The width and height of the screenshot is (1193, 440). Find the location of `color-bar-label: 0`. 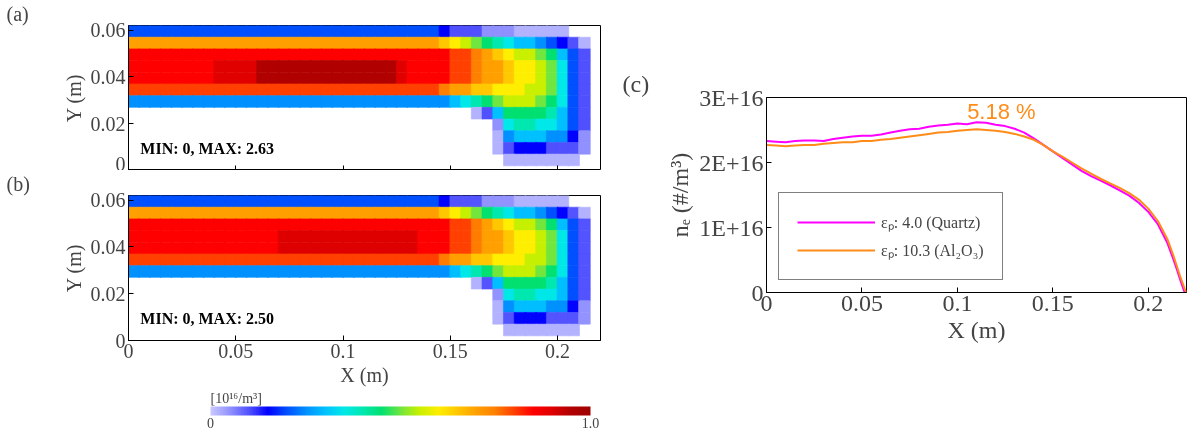

color-bar-label: 0 is located at coordinates (210, 423).